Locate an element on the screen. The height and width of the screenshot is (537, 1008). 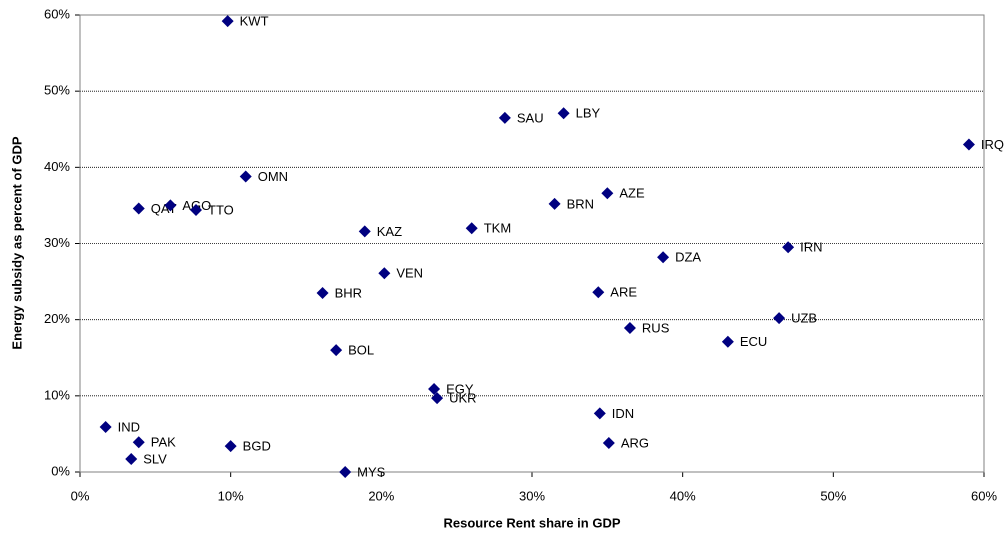
point-label: KAZ is located at coordinates (389, 231).